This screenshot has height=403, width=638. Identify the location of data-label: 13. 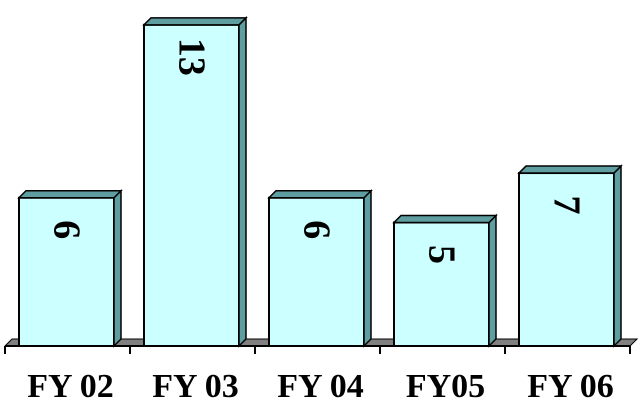
(192, 57).